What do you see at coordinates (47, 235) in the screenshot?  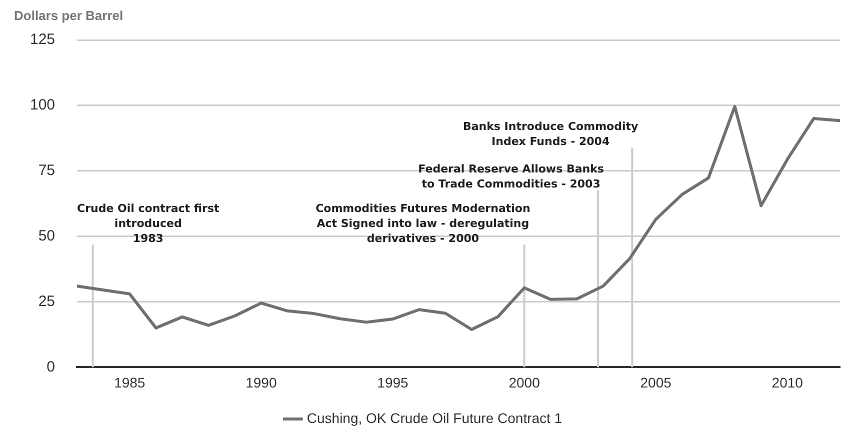 I see `y-tick-label: 50` at bounding box center [47, 235].